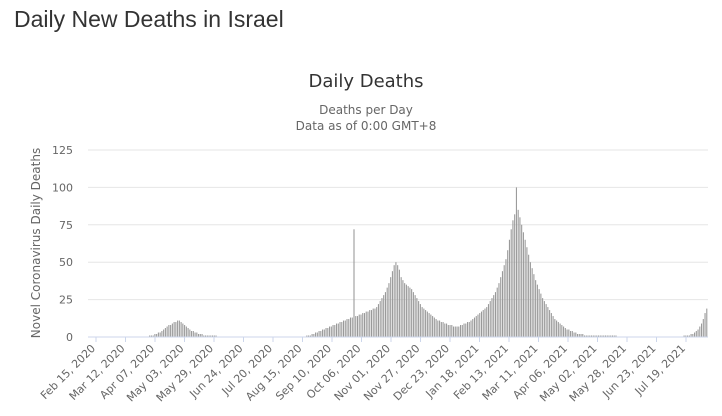  What do you see at coordinates (66, 225) in the screenshot?
I see `y-tick-label: 75` at bounding box center [66, 225].